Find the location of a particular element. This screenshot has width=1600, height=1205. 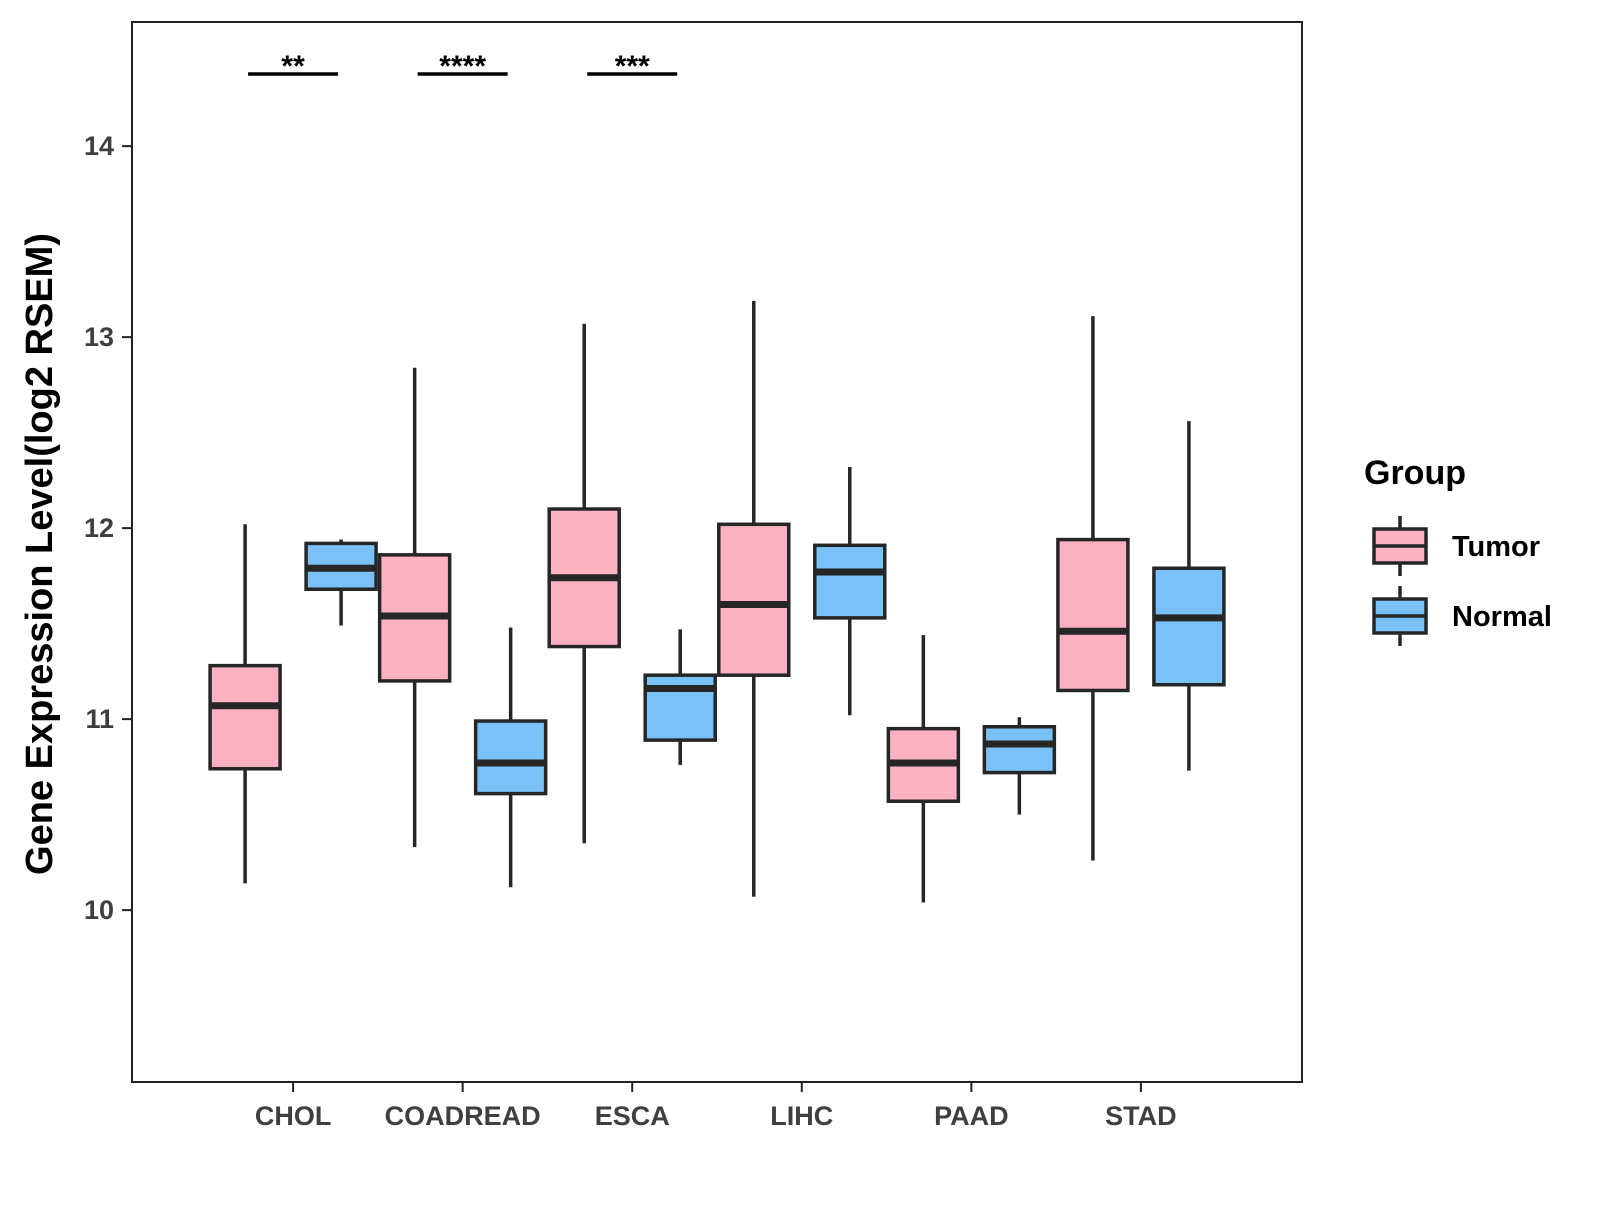

y-axis-label: Gene Expression Level(log2 RSEM) is located at coordinates (40, 554).